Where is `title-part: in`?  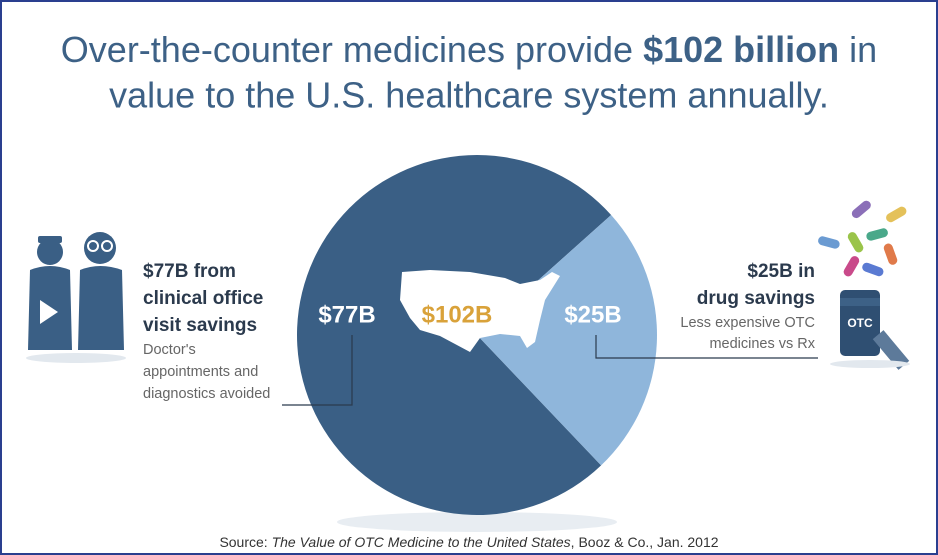 title-part: in is located at coordinates (863, 49).